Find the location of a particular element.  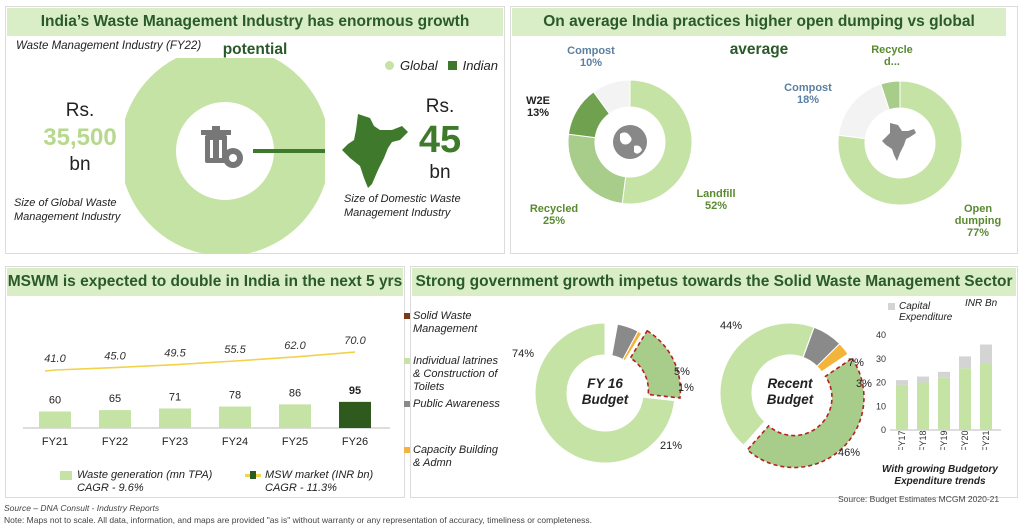

panel1-legend: Global Indian is located at coordinates (441, 65).